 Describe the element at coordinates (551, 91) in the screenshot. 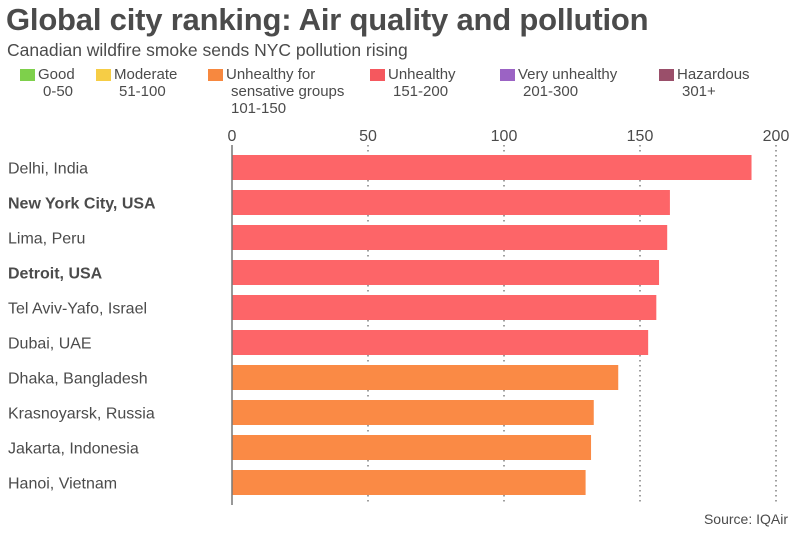

I see `legend-range: 201-300` at that location.